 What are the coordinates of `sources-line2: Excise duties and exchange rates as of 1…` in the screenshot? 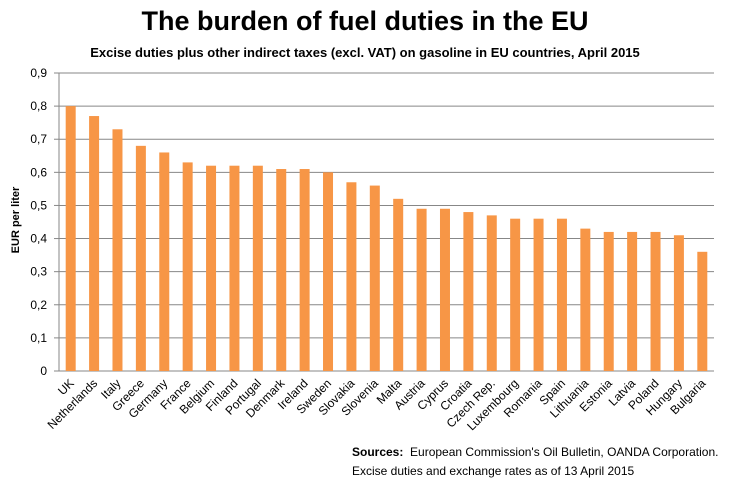 It's located at (493, 471).